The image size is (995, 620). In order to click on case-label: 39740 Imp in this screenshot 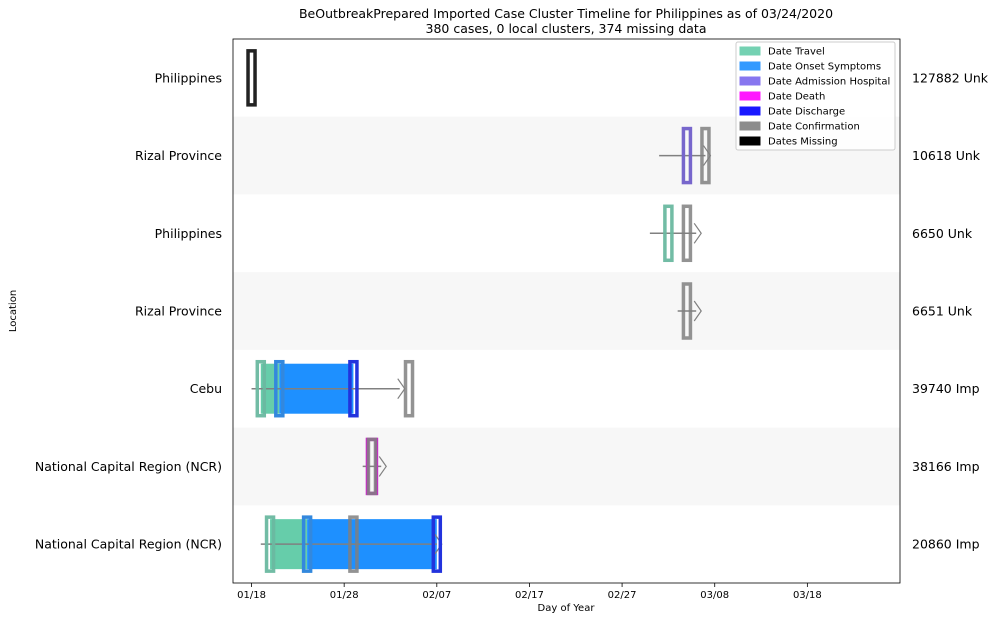, I will do `click(946, 388)`.